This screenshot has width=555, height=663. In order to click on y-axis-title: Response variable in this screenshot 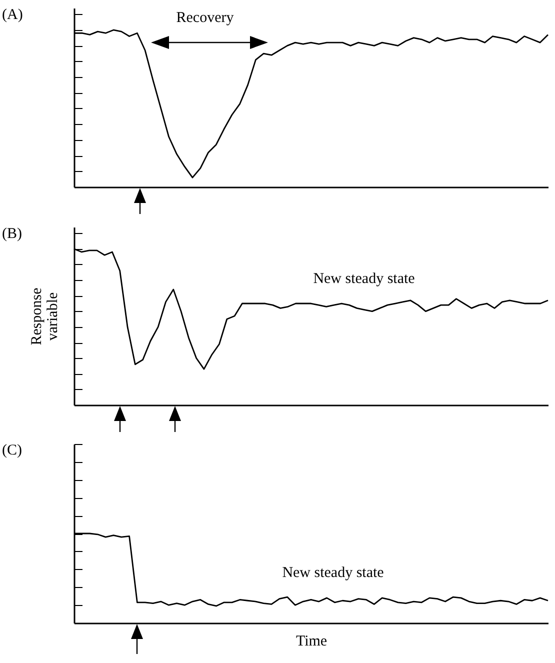, I will do `click(45, 316)`.